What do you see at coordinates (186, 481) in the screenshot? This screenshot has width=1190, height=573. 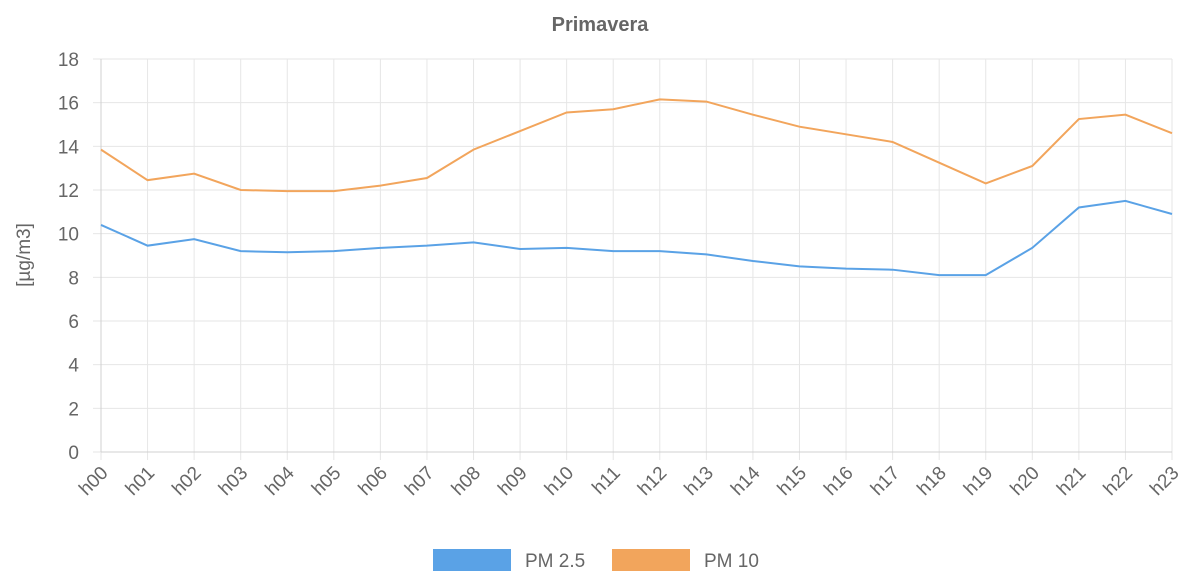 I see `x-tick-label: h02` at bounding box center [186, 481].